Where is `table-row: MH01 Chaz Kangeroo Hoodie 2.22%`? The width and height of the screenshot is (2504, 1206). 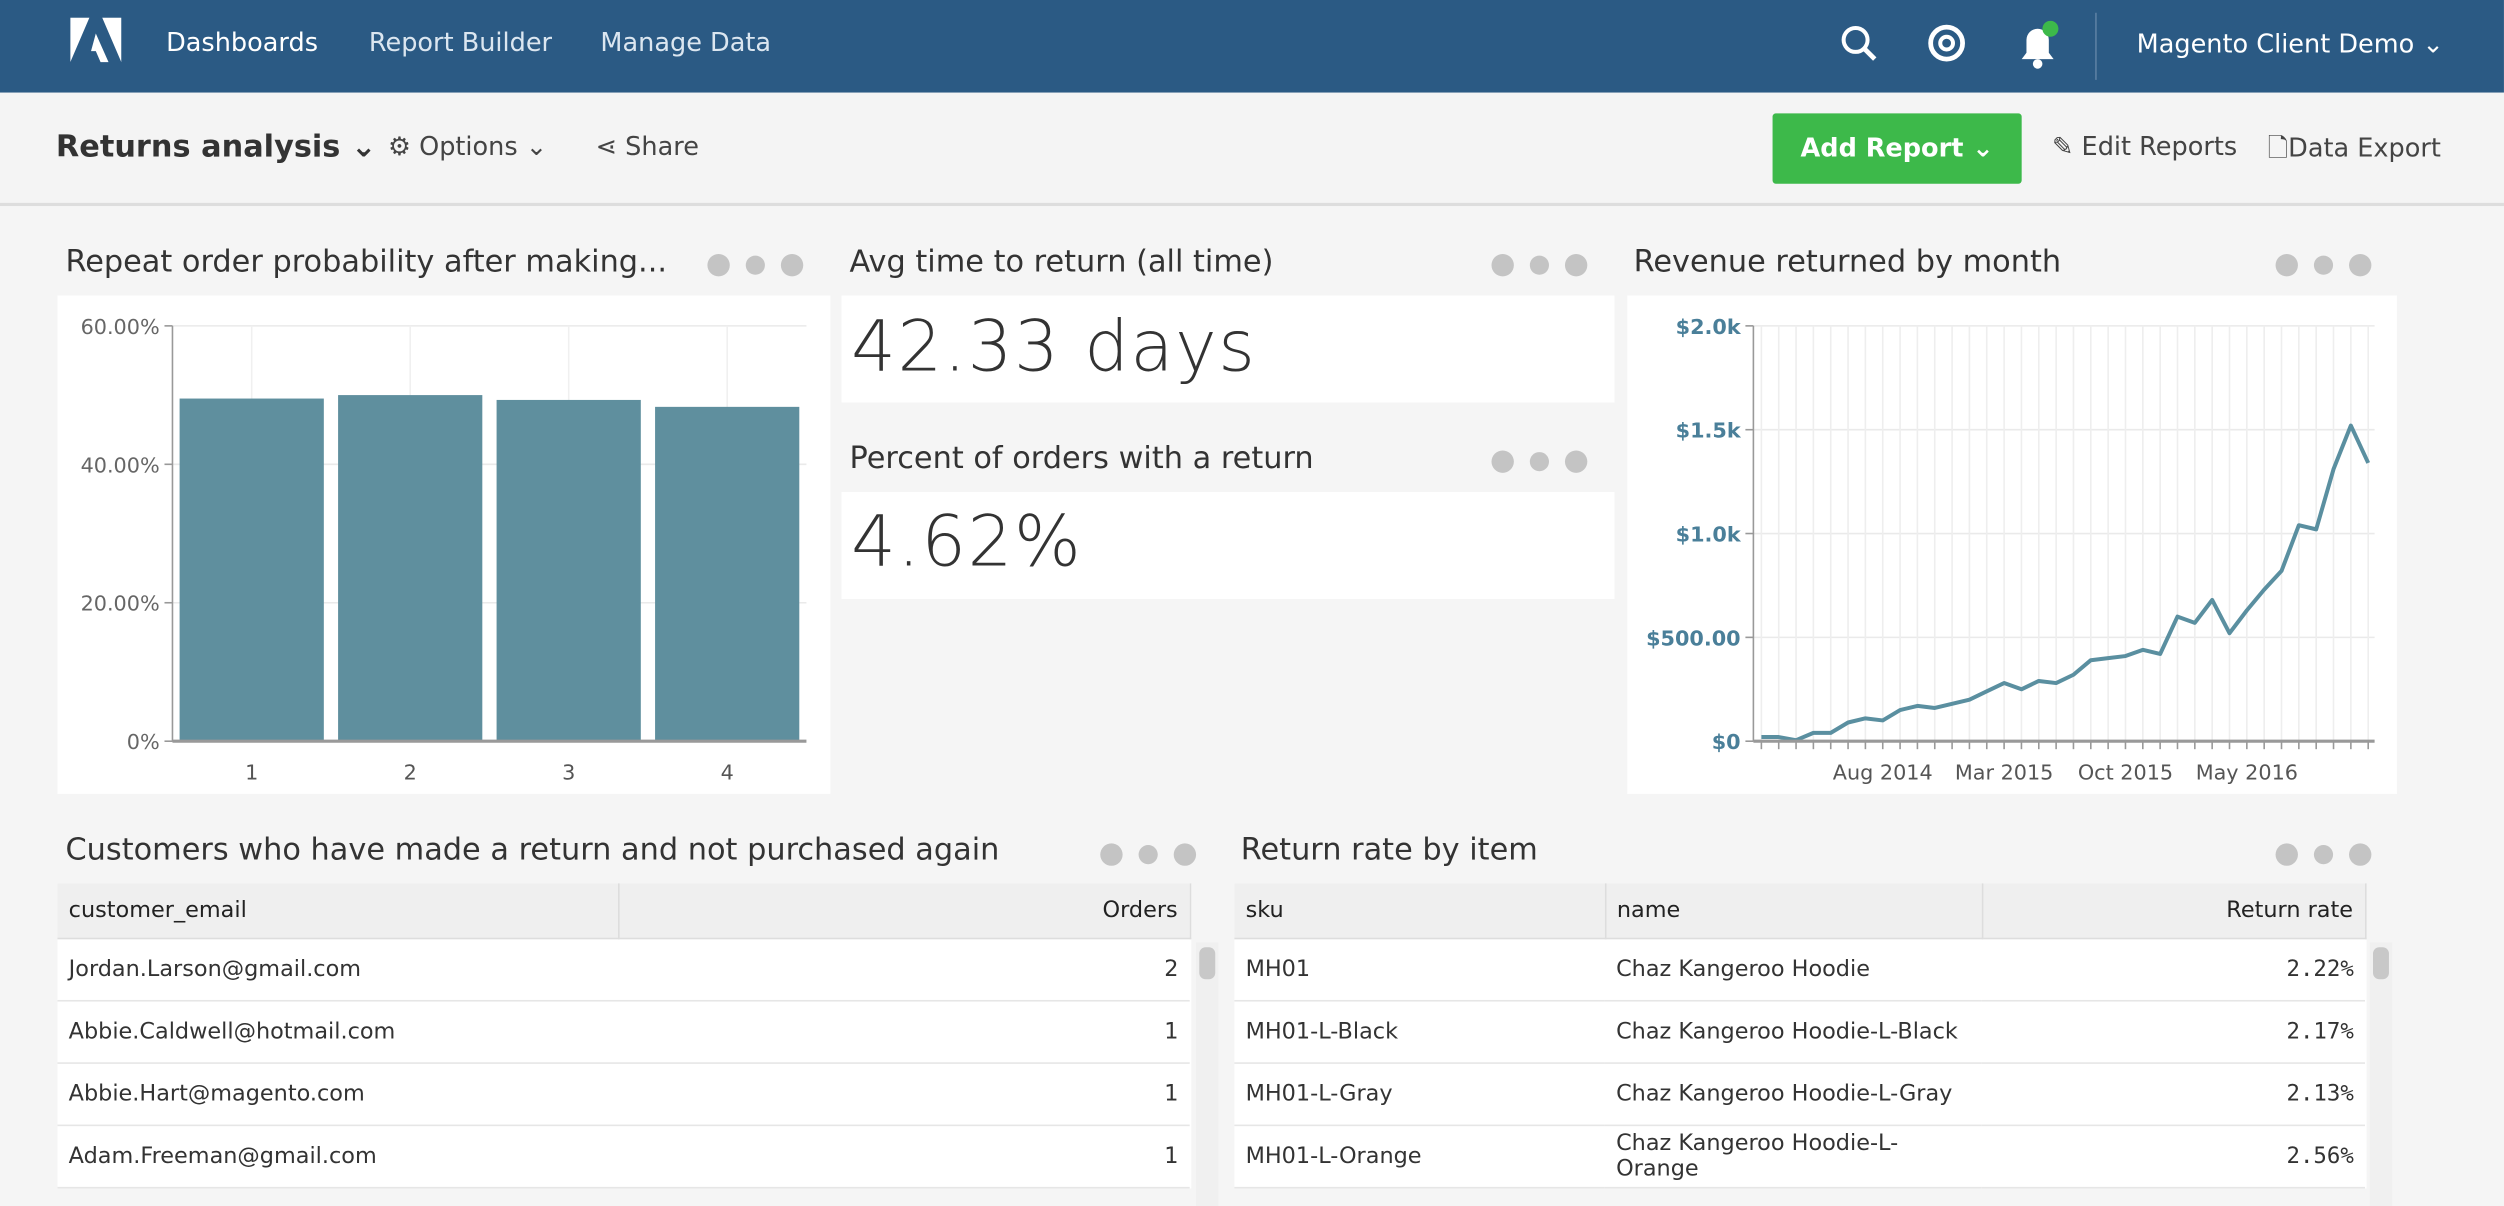 table-row: MH01 Chaz Kangeroo Hoodie 2.22% is located at coordinates (1800, 970).